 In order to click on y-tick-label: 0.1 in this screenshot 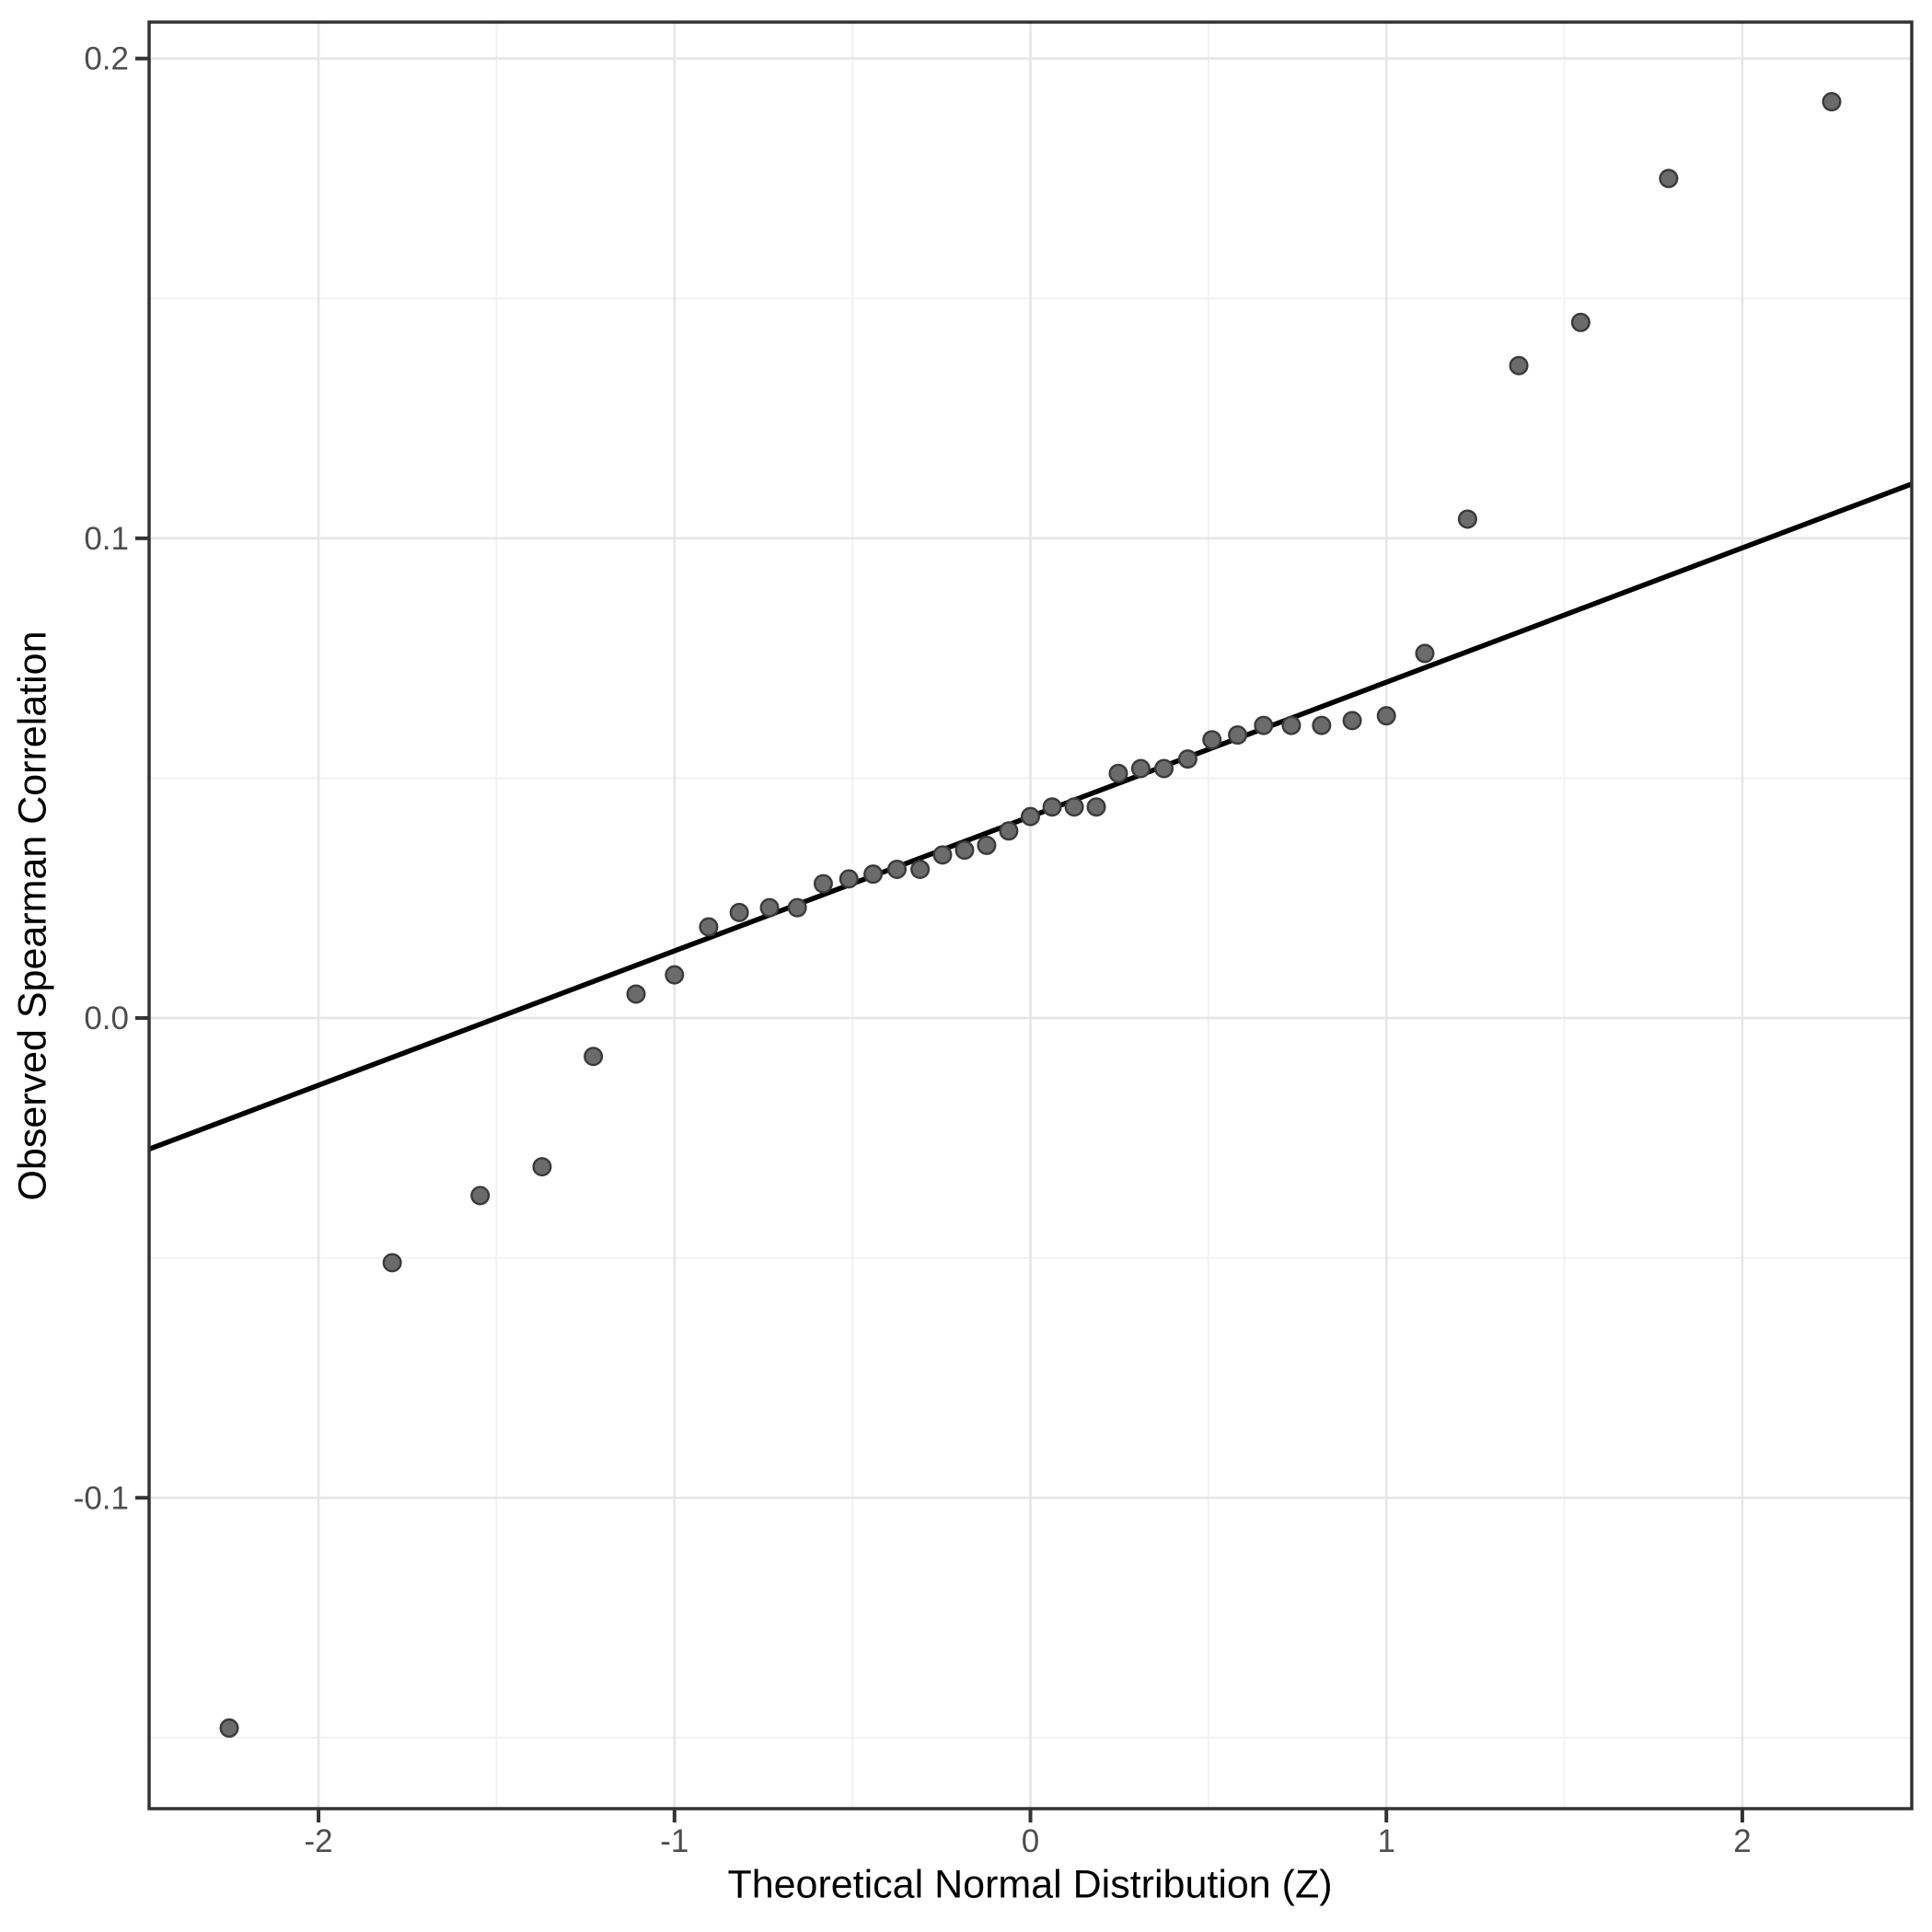, I will do `click(107, 539)`.